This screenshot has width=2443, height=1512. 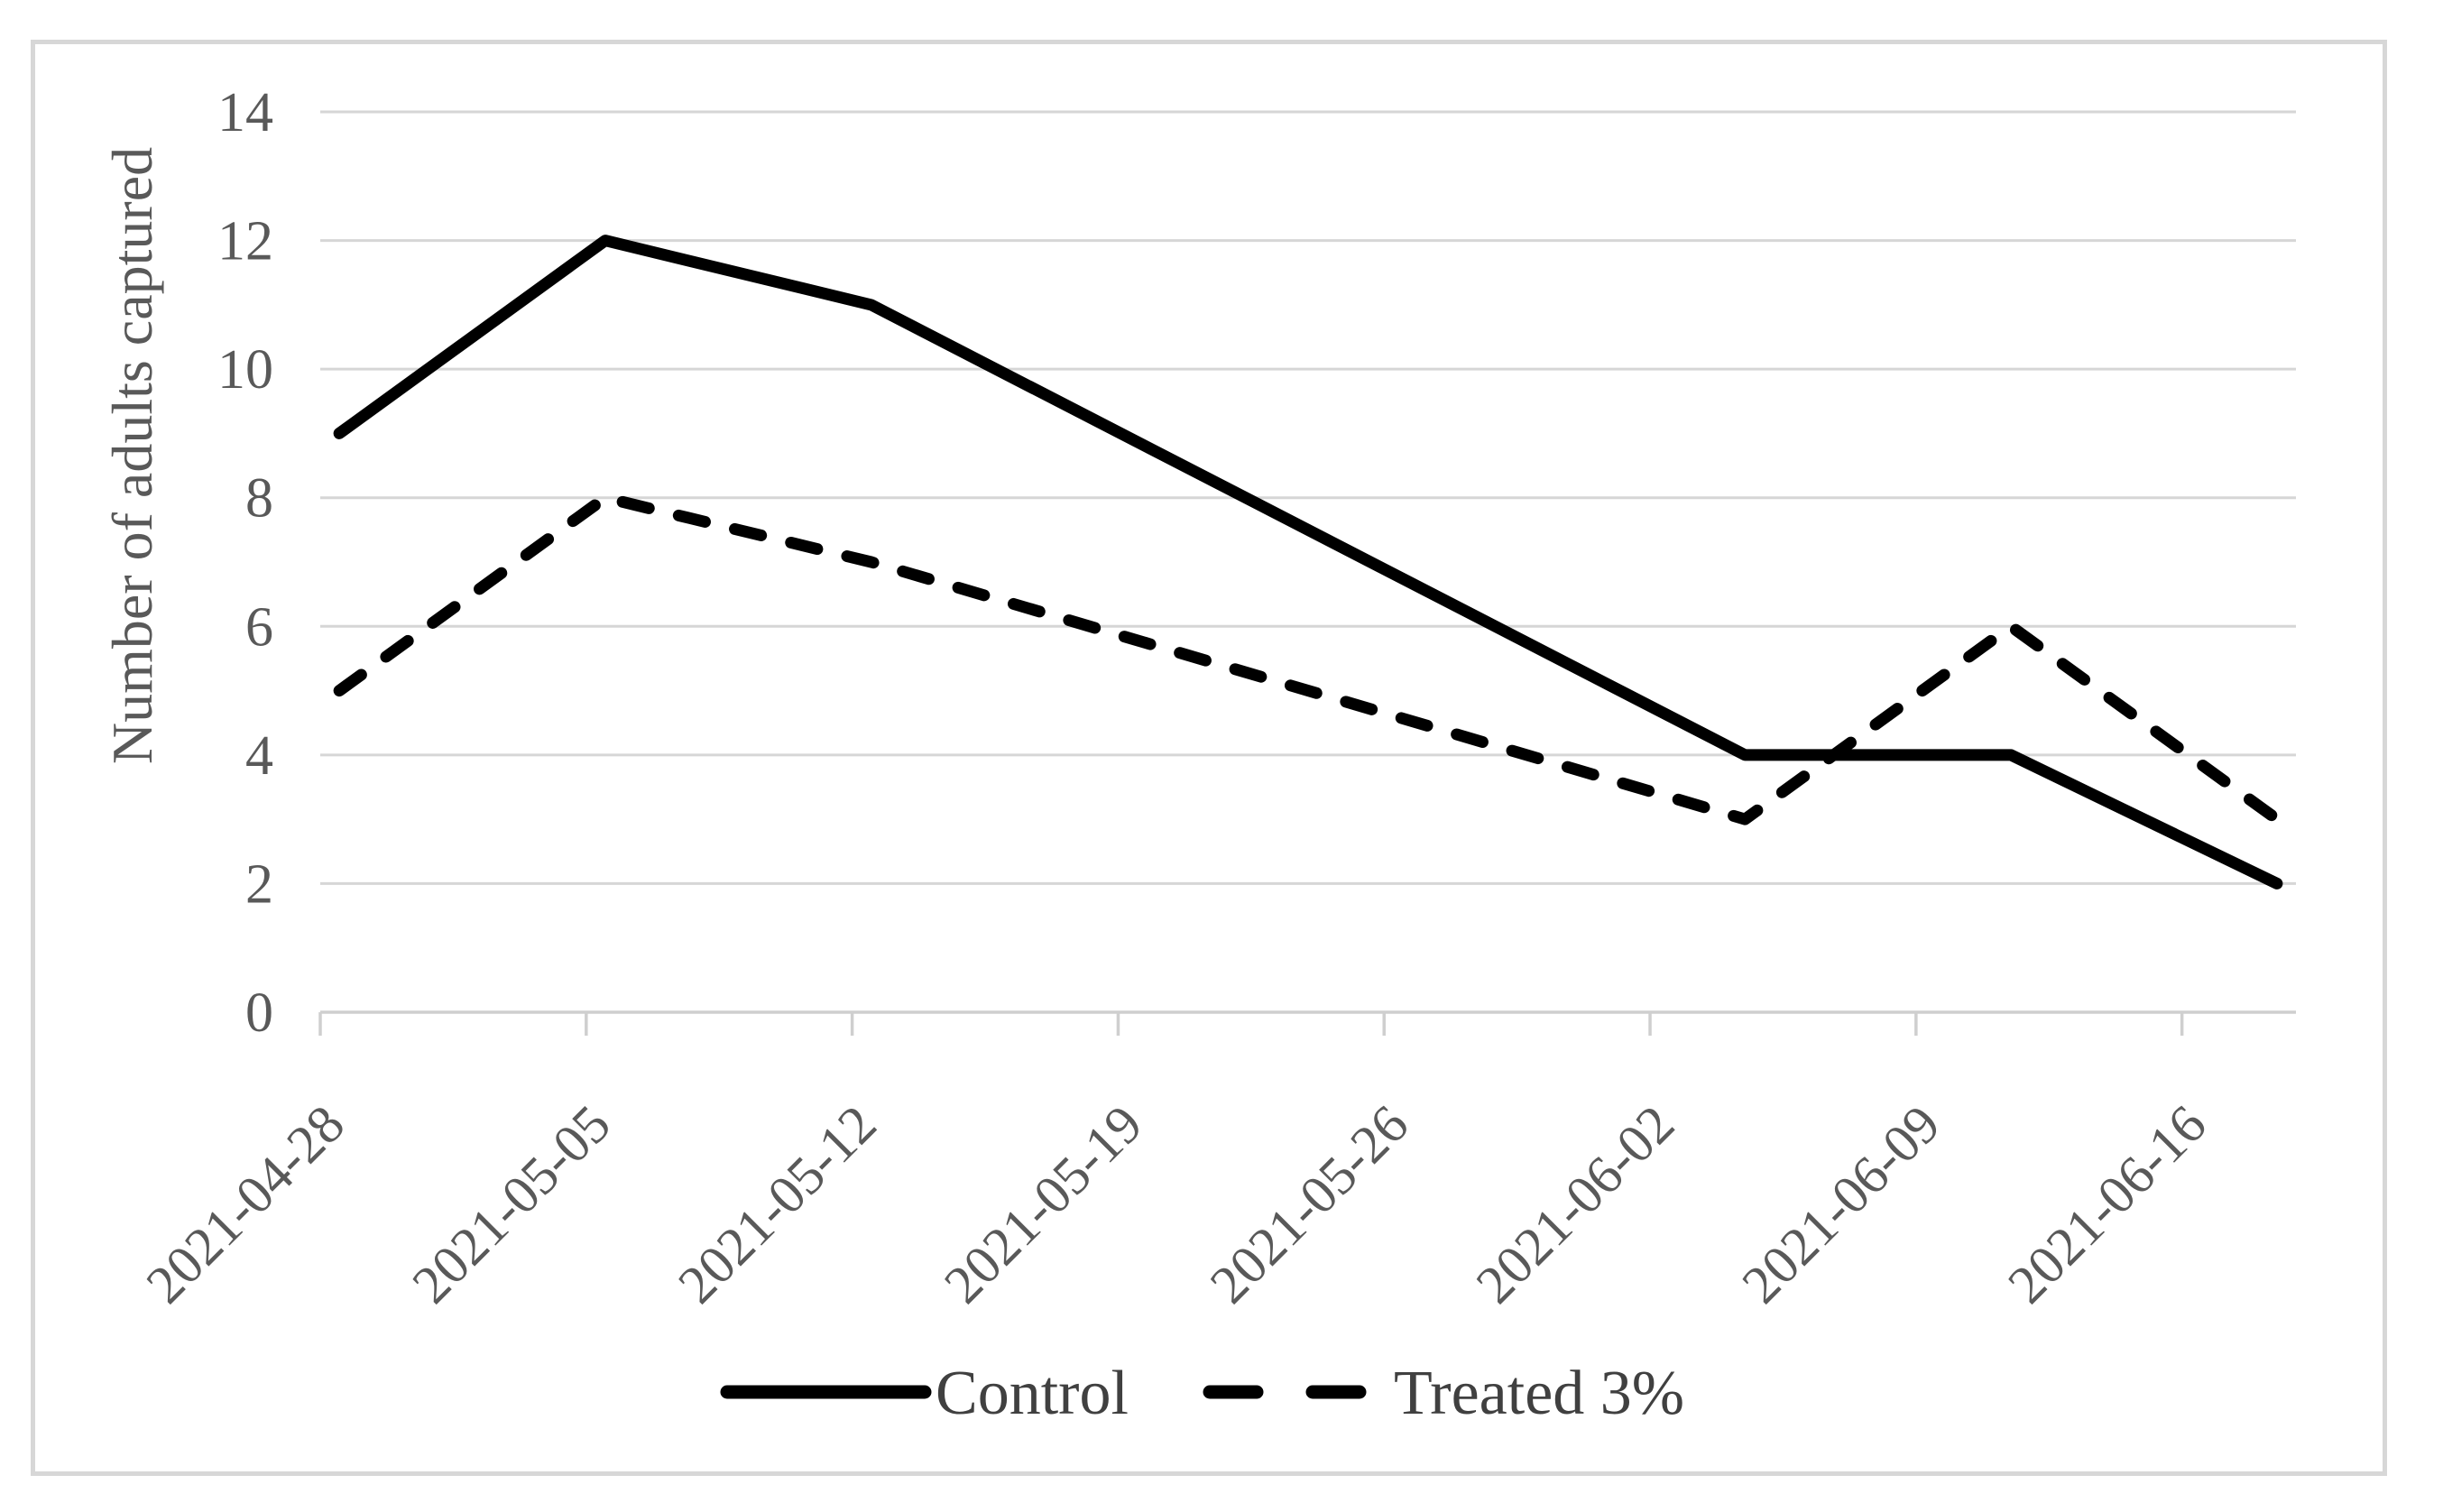 I want to click on x-tick-label: 2021-05-05, so click(x=511, y=1204).